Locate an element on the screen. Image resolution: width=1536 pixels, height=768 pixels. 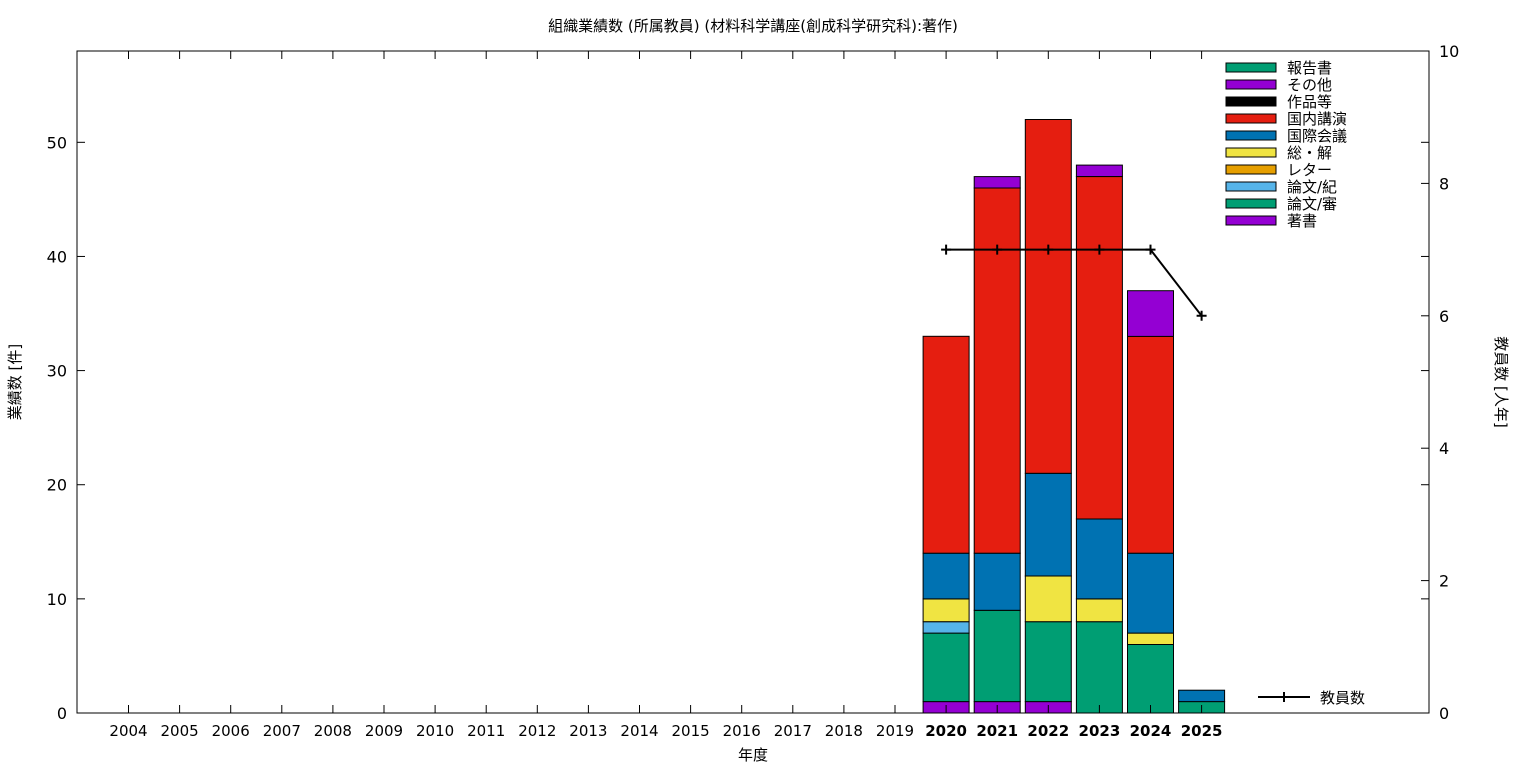
legend-label: 報告書 is located at coordinates (1309, 68).